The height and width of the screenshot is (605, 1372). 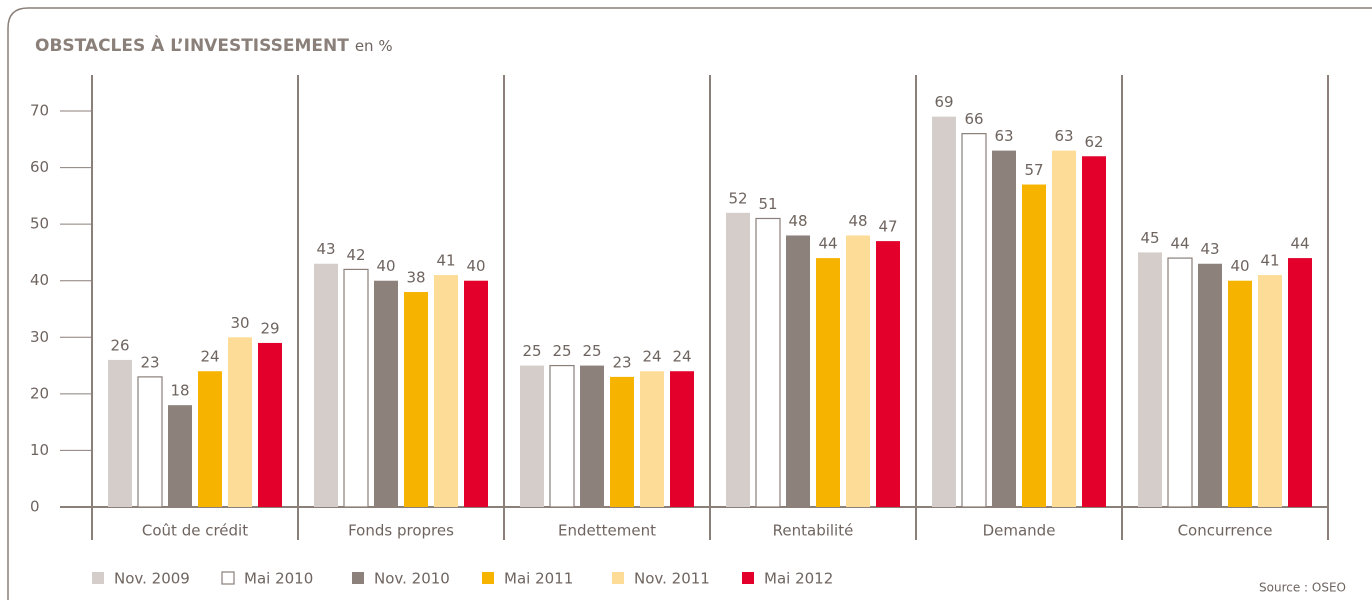 I want to click on value-label: 18, so click(x=179, y=391).